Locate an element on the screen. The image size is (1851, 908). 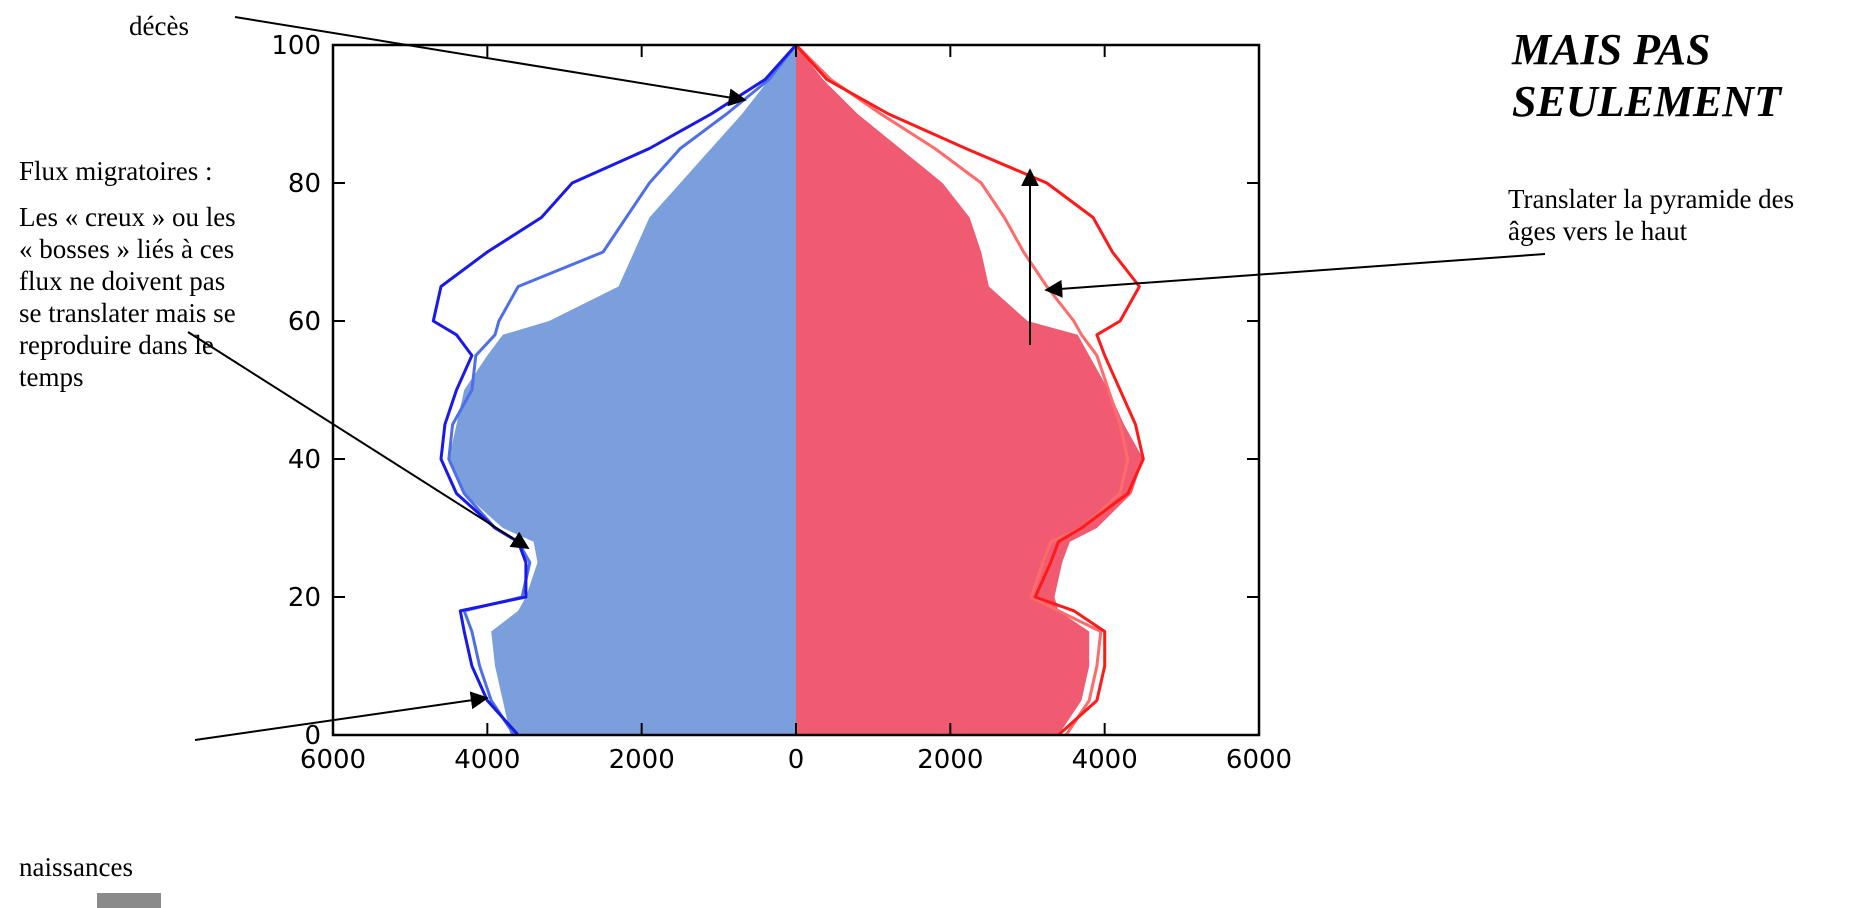
arrow-translate is located at coordinates (1295, 275).